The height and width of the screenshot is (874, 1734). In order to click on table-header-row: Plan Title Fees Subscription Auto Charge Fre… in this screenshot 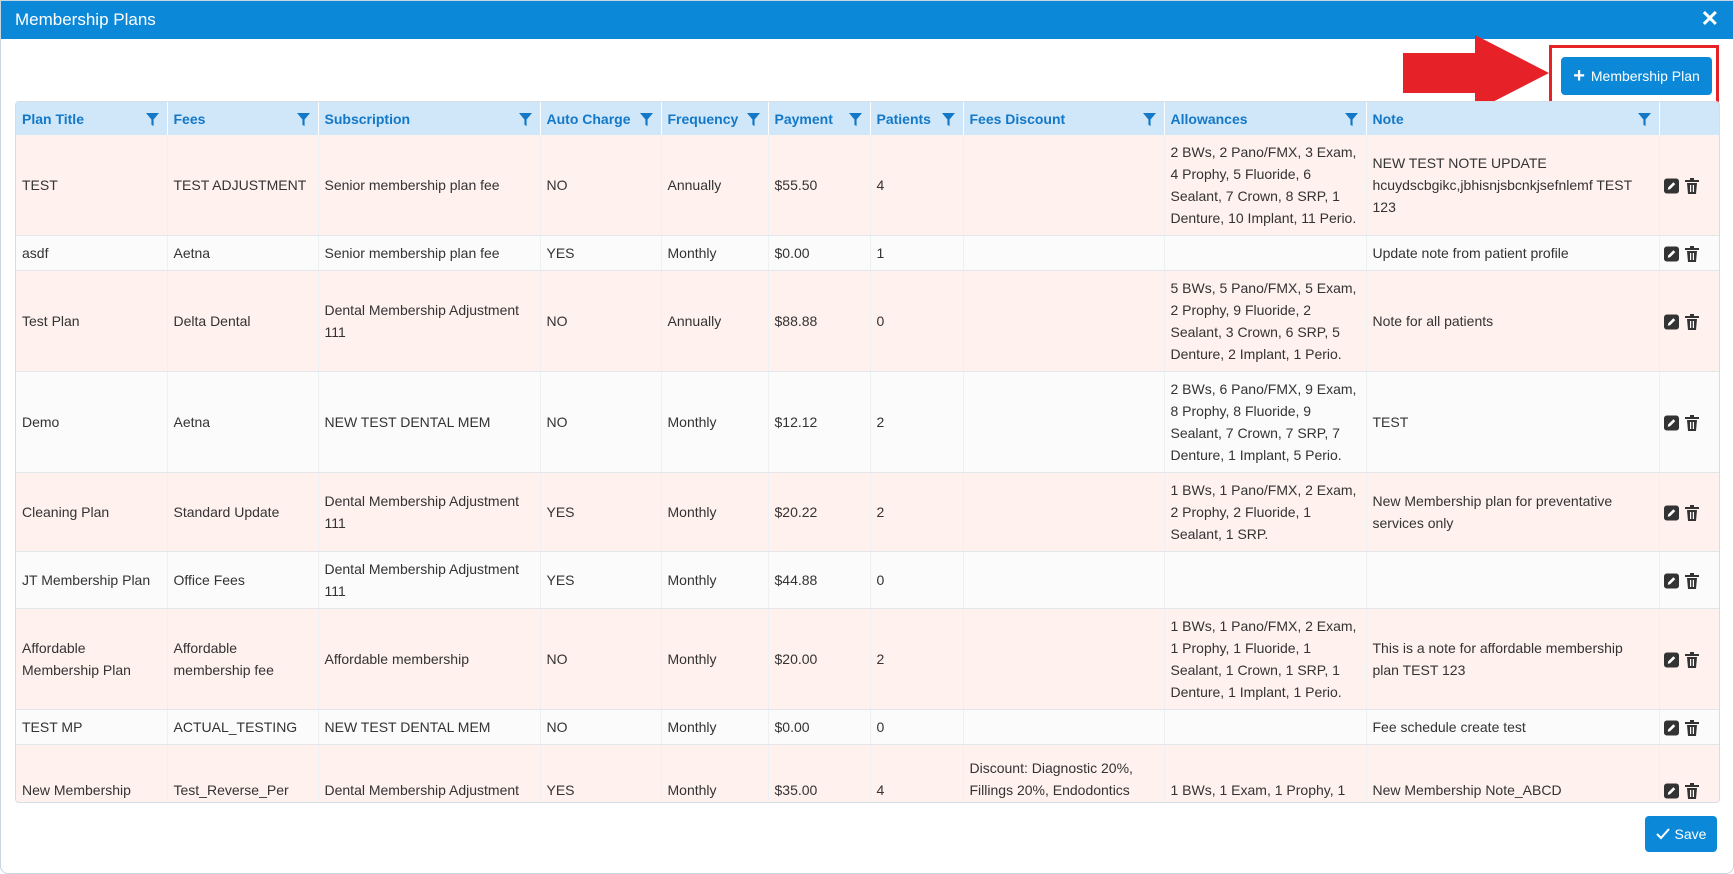, I will do `click(868, 118)`.